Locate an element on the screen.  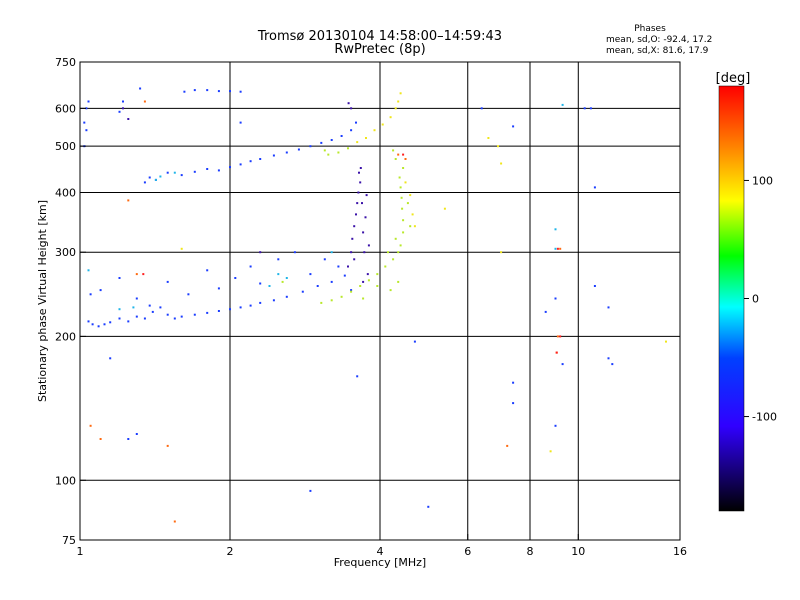
stats-heading: Phases is located at coordinates (650, 29).